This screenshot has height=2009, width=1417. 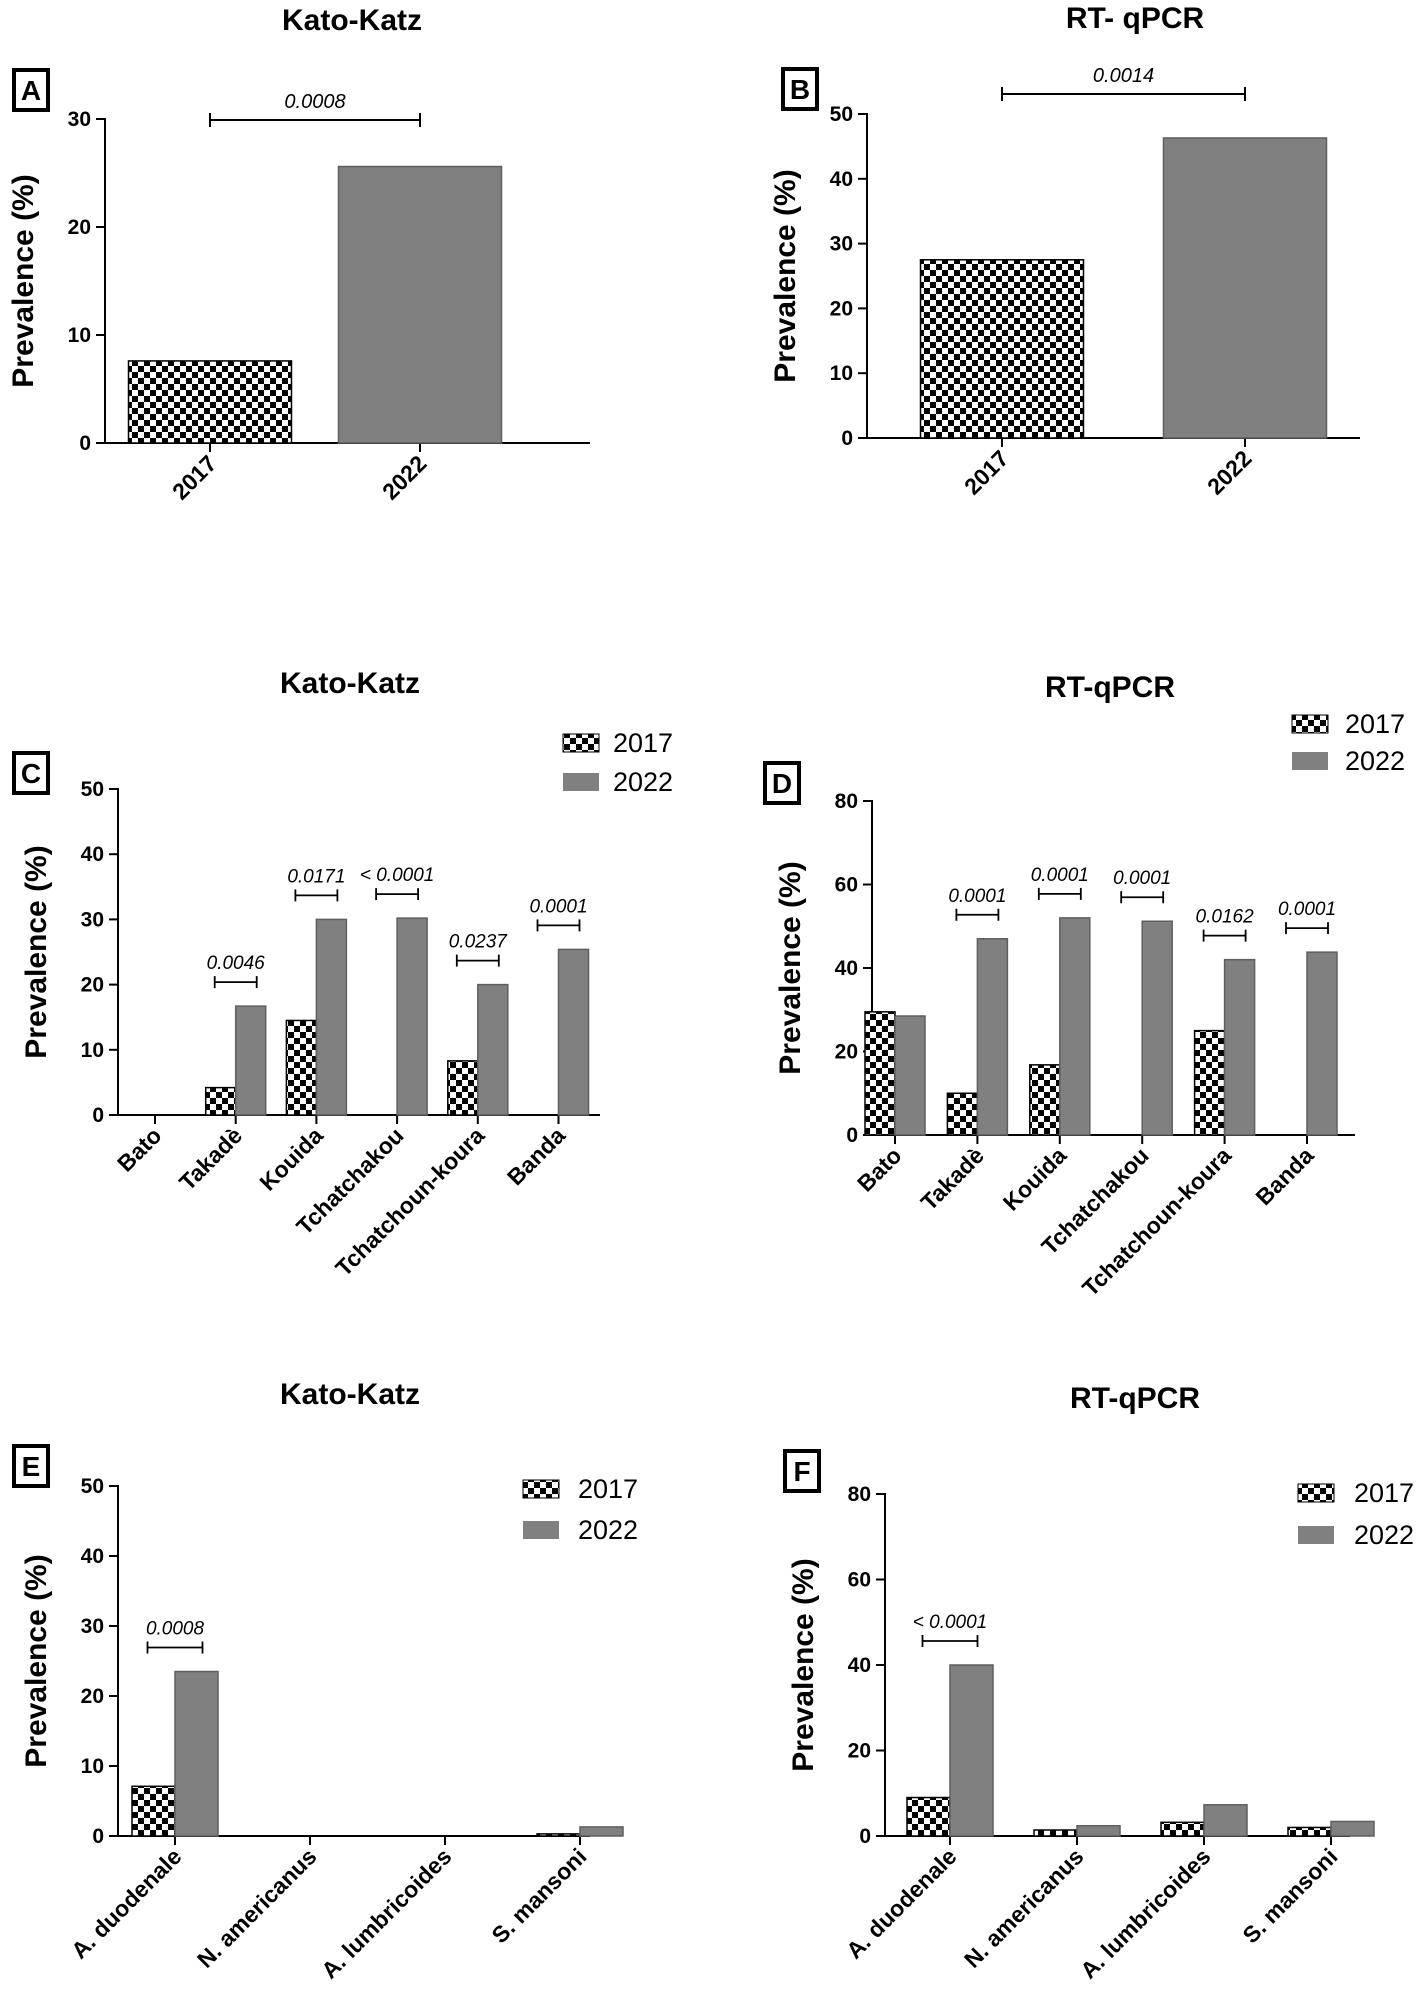 What do you see at coordinates (236, 963) in the screenshot?
I see `pvalue-label: 0.0046` at bounding box center [236, 963].